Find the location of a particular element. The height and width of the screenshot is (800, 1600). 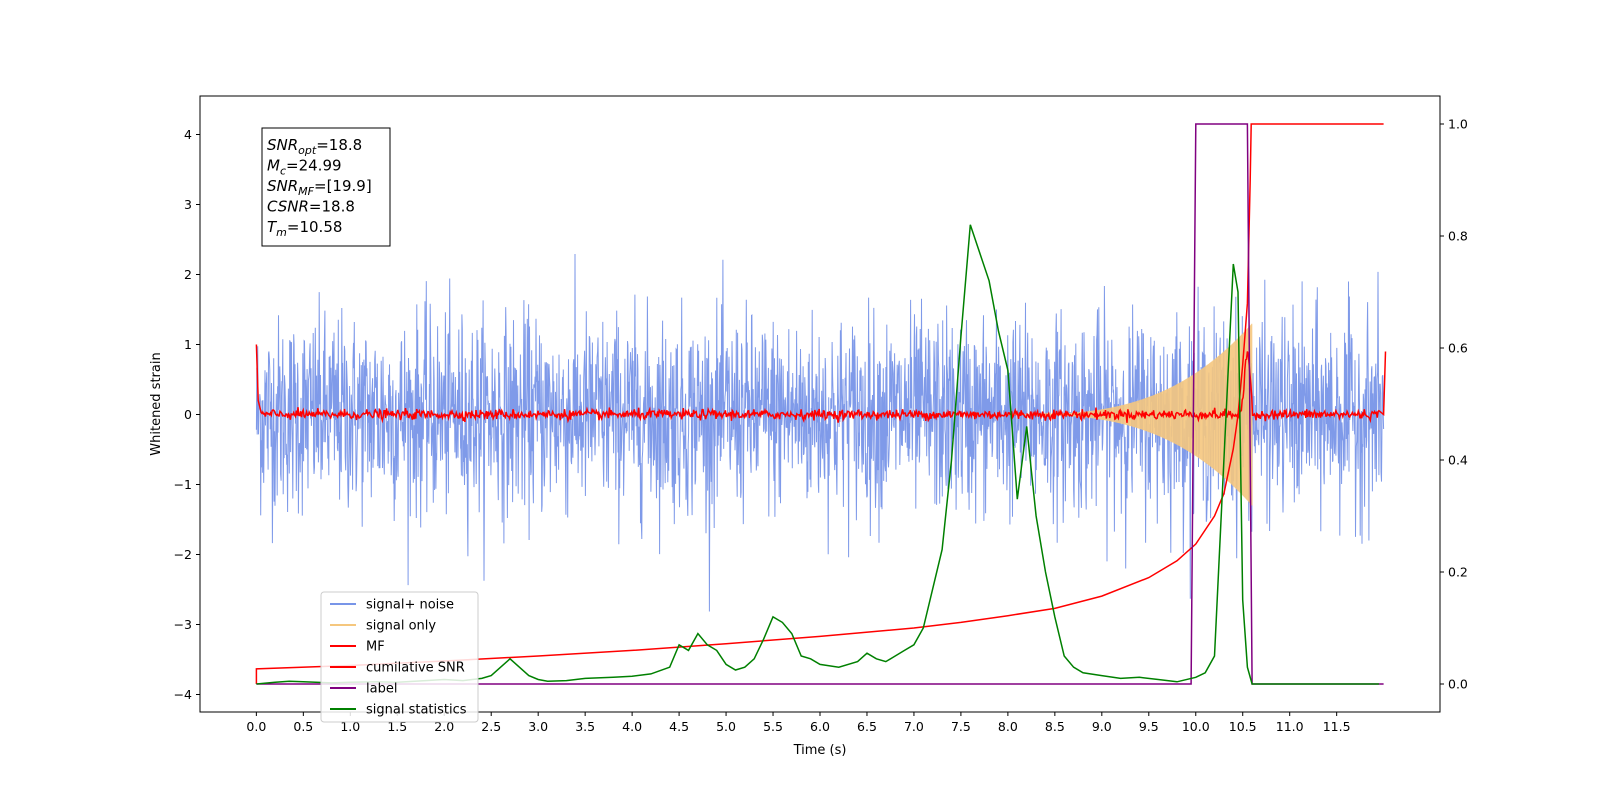

x-tick-label: 4.5 is located at coordinates (679, 726).